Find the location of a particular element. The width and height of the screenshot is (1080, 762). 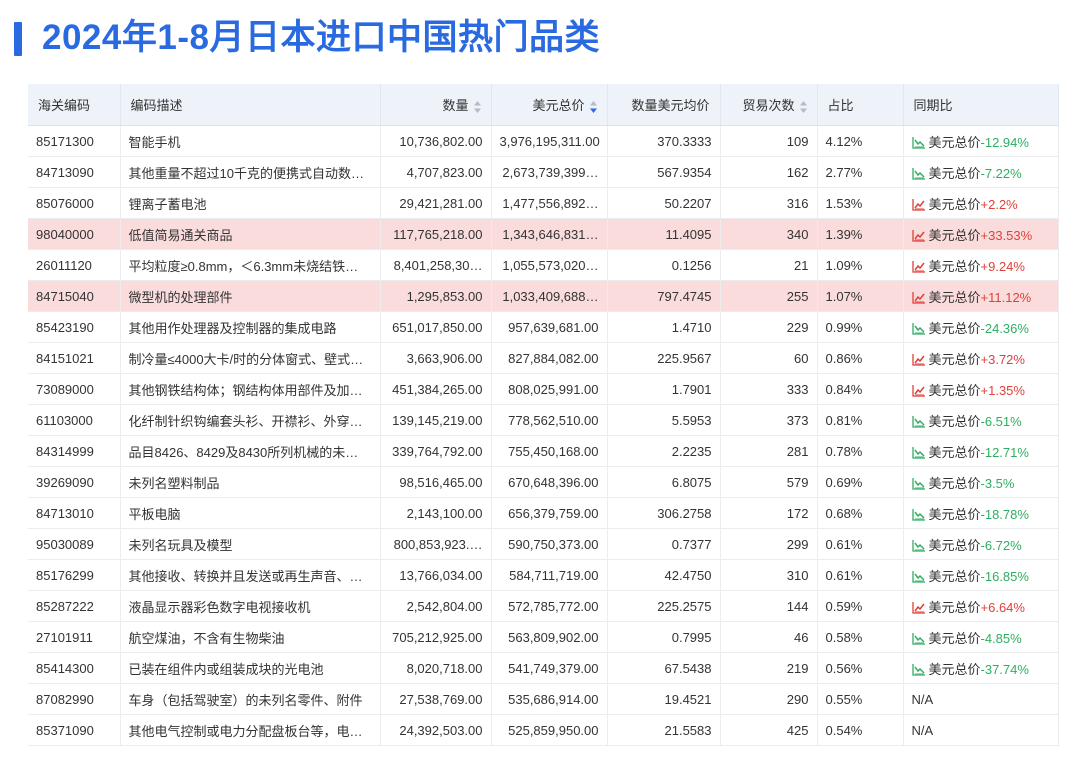

table-cell: 13,766,034.00 is located at coordinates (436, 575).